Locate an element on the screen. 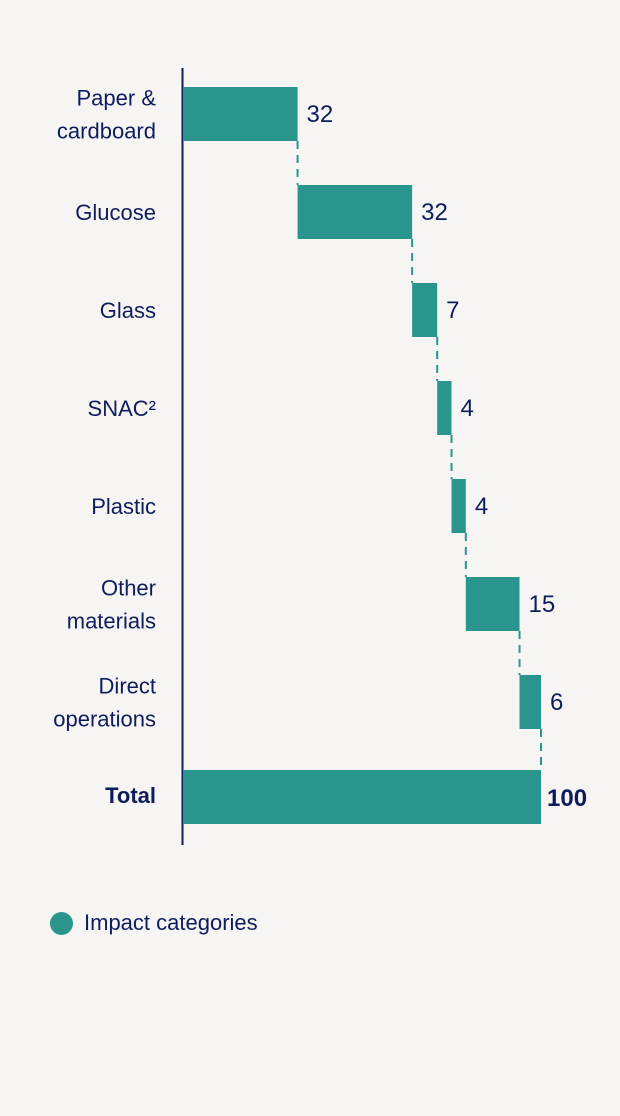 The image size is (620, 1116). value-label-2: 7 is located at coordinates (452, 310).